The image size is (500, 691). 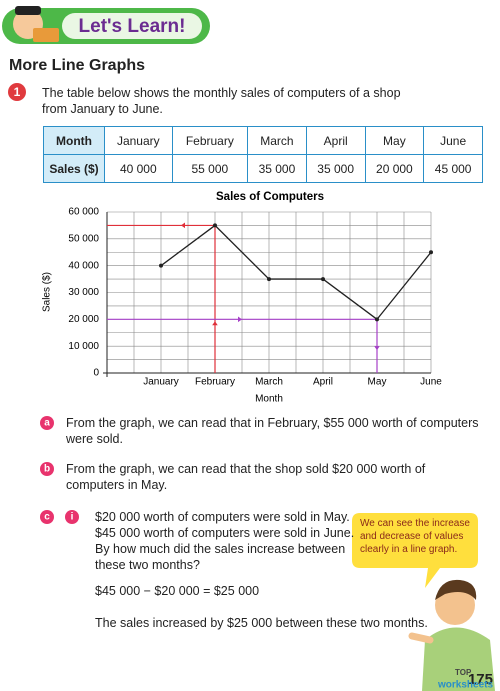 What do you see at coordinates (456, 589) in the screenshot?
I see `boy-hair` at bounding box center [456, 589].